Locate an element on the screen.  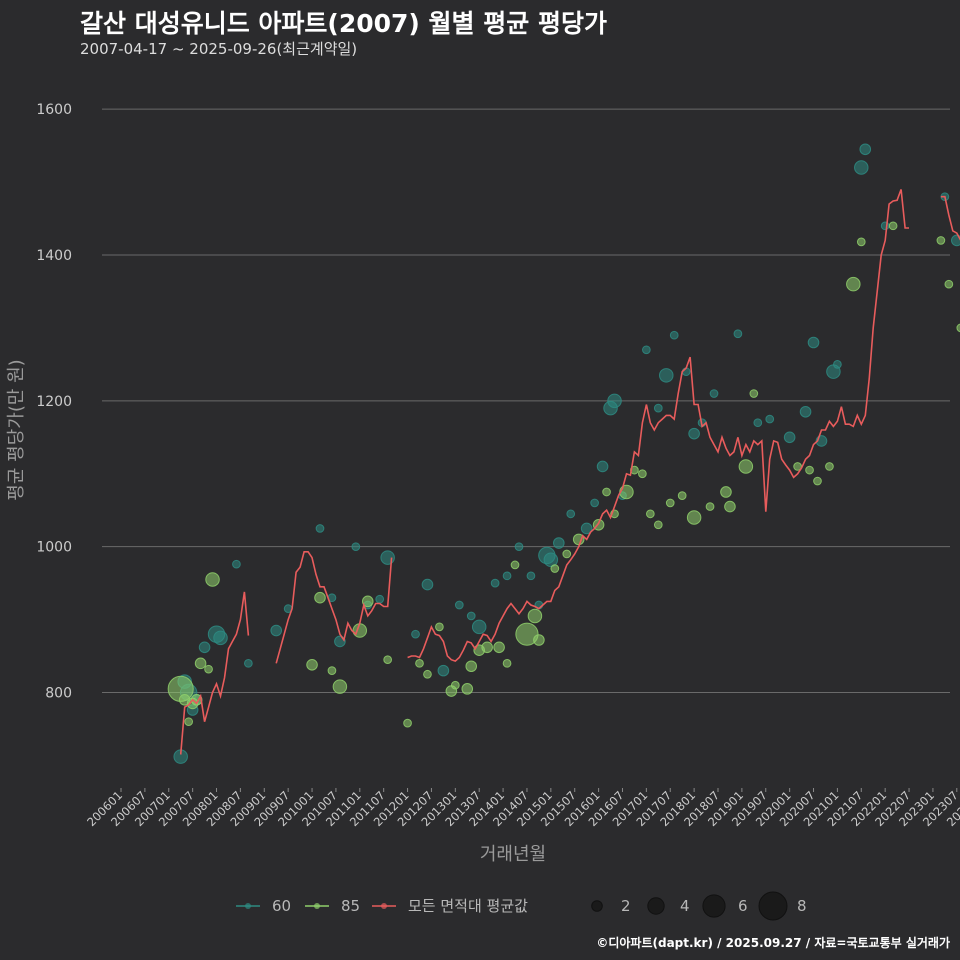
legend-label: 85 is located at coordinates (350, 906).